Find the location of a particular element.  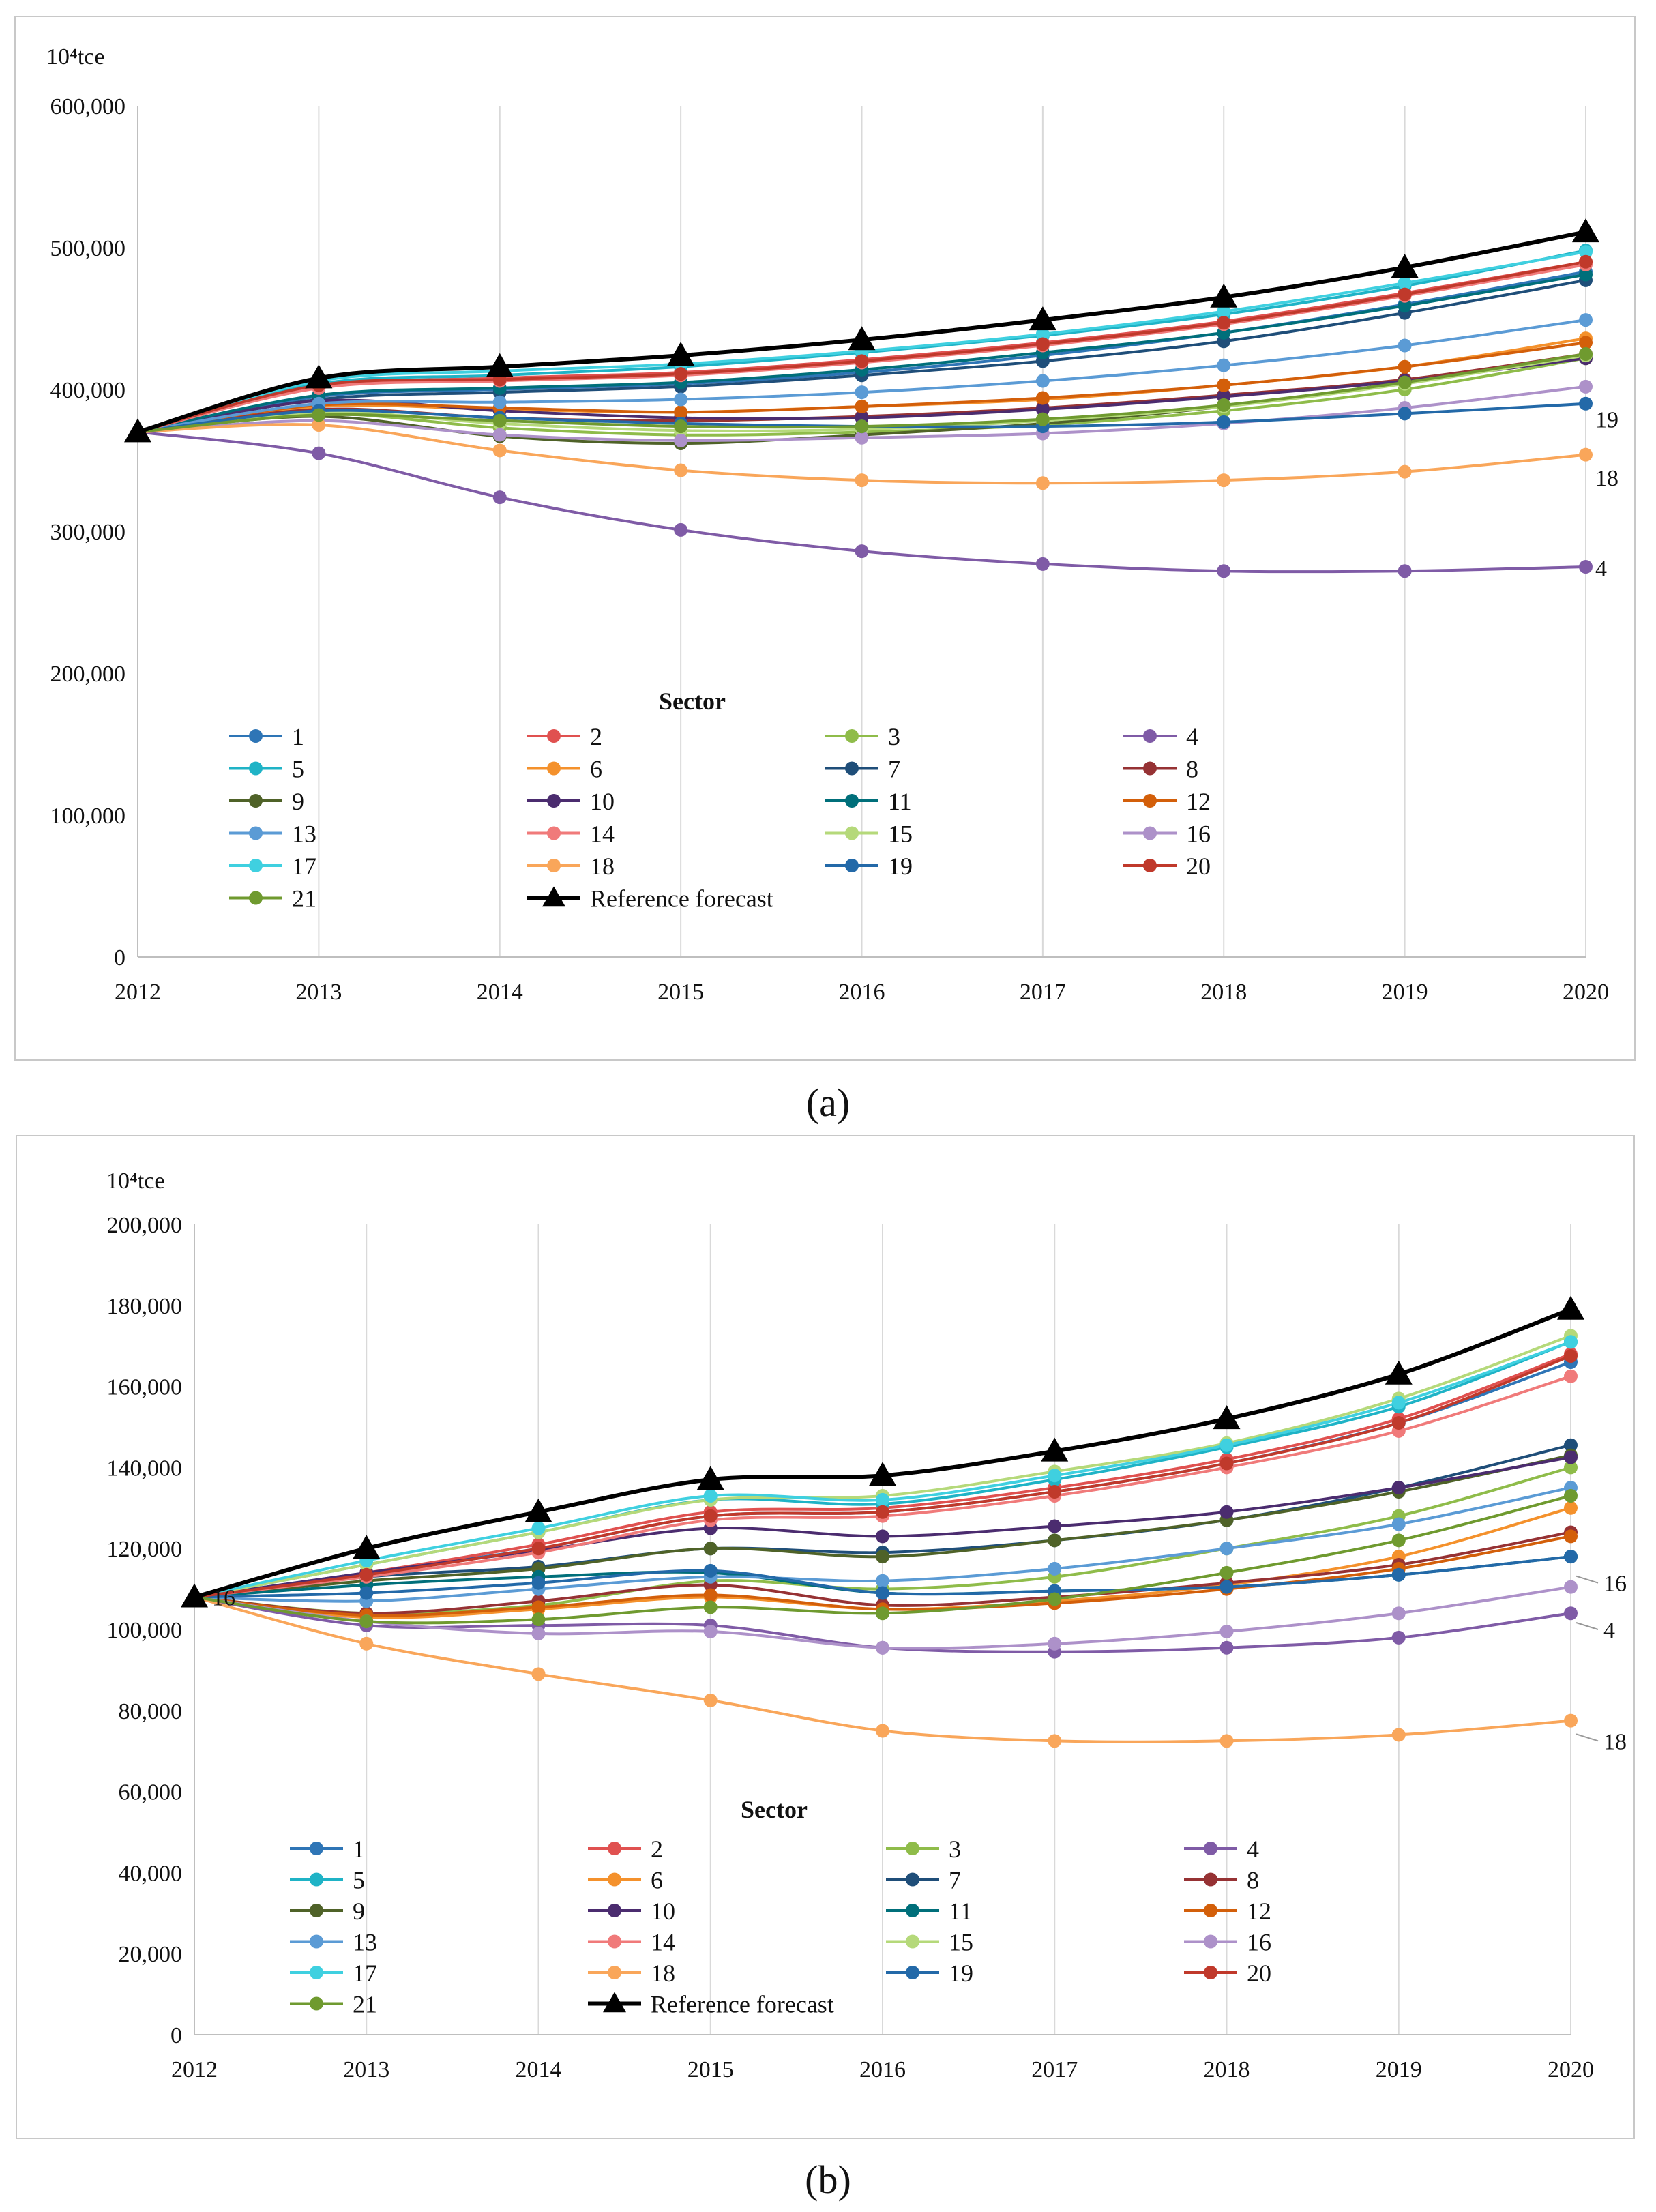

y-tick-label: 40,000 is located at coordinates (151, 1873).